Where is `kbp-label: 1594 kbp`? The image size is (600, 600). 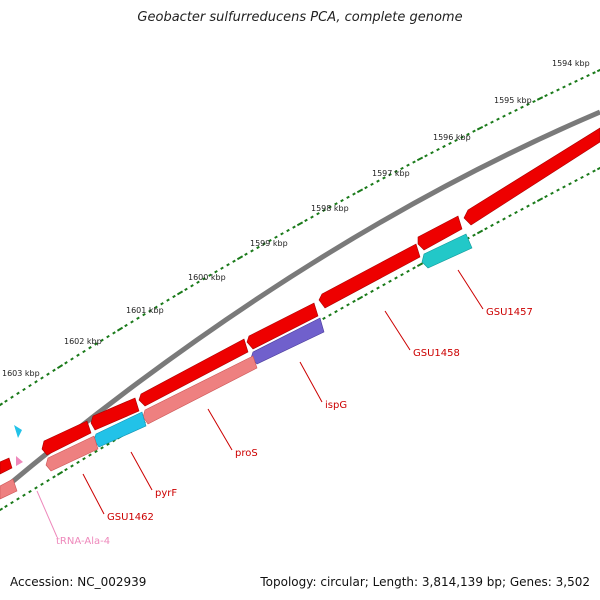 kbp-label: 1594 kbp is located at coordinates (571, 63).